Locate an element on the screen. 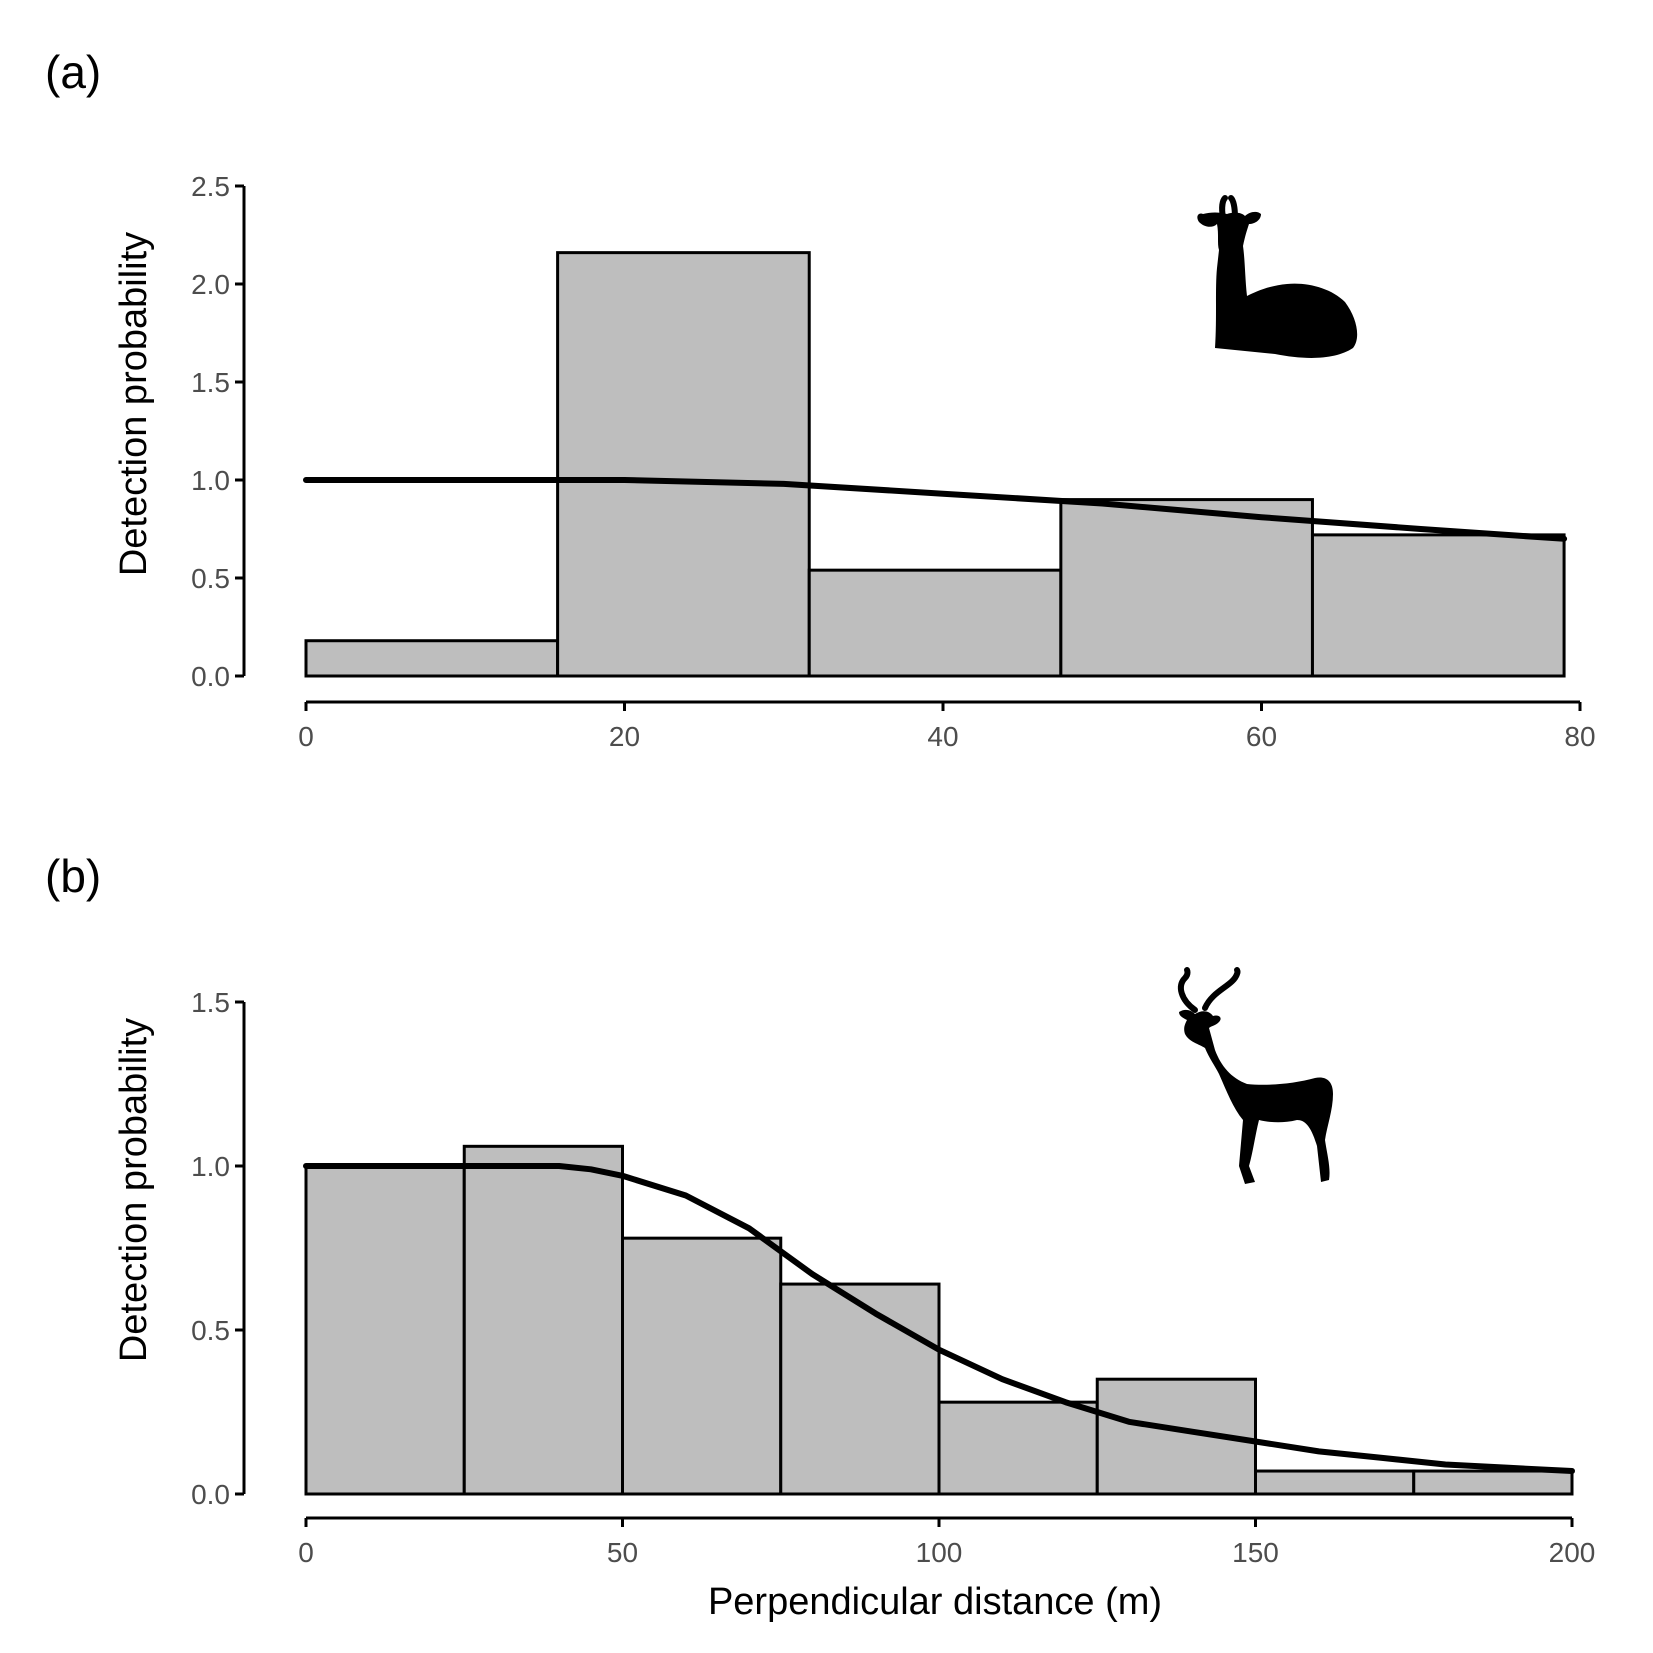 This screenshot has width=1653, height=1653. y-tick-label: 2.0 is located at coordinates (210, 284).